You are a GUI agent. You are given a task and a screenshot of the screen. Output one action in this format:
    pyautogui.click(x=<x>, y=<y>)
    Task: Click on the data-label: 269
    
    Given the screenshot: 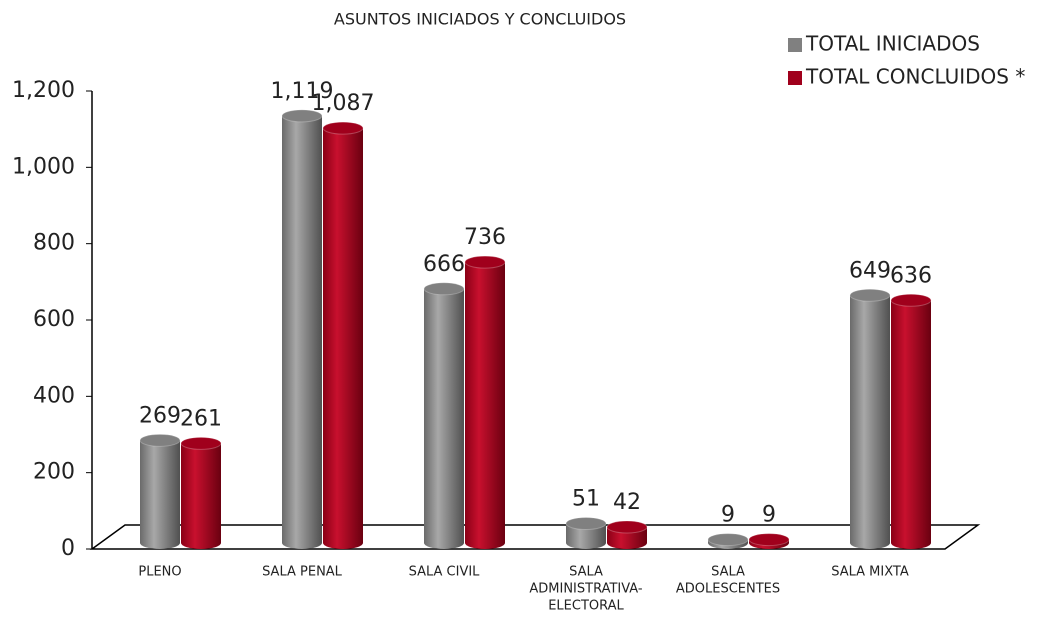 What is the action you would take?
    pyautogui.click(x=160, y=415)
    